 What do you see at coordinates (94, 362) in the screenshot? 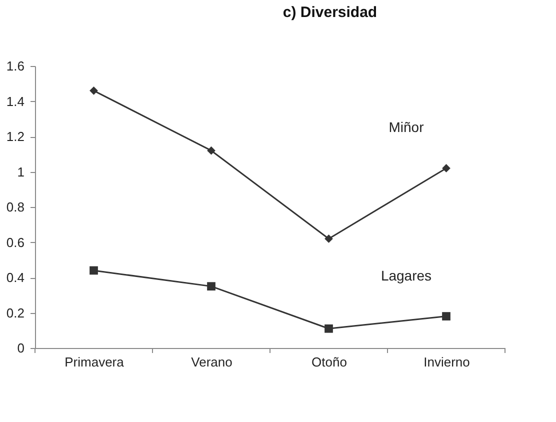
I see `x-tick-label: Primavera` at bounding box center [94, 362].